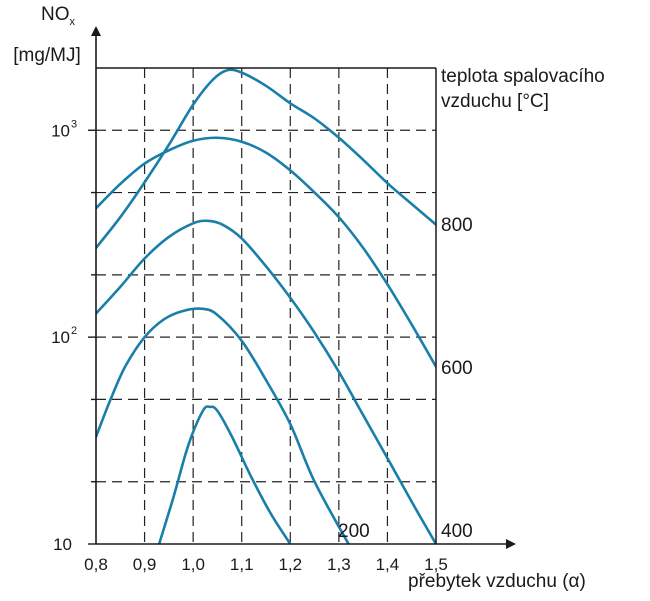  I want to click on series-label: 400, so click(457, 531).